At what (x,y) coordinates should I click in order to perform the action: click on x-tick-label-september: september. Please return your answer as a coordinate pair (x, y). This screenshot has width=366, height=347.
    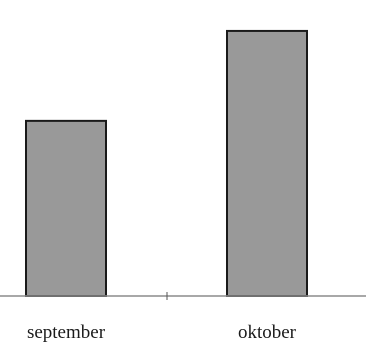
    Looking at the image, I should click on (66, 332).